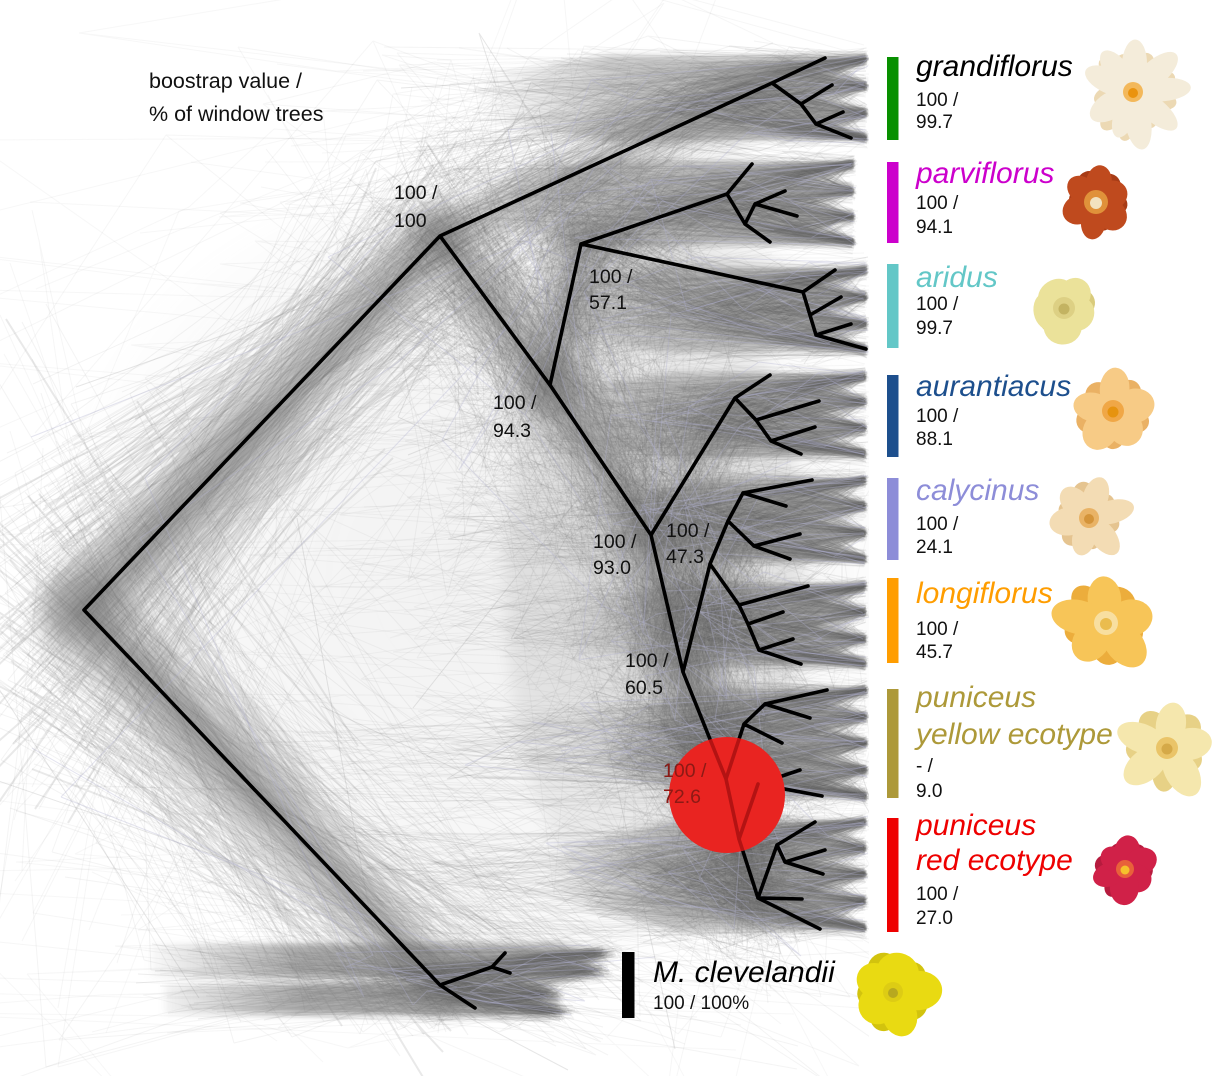 The width and height of the screenshot is (1228, 1076). I want to click on svg-text: 88.1, so click(934, 439).